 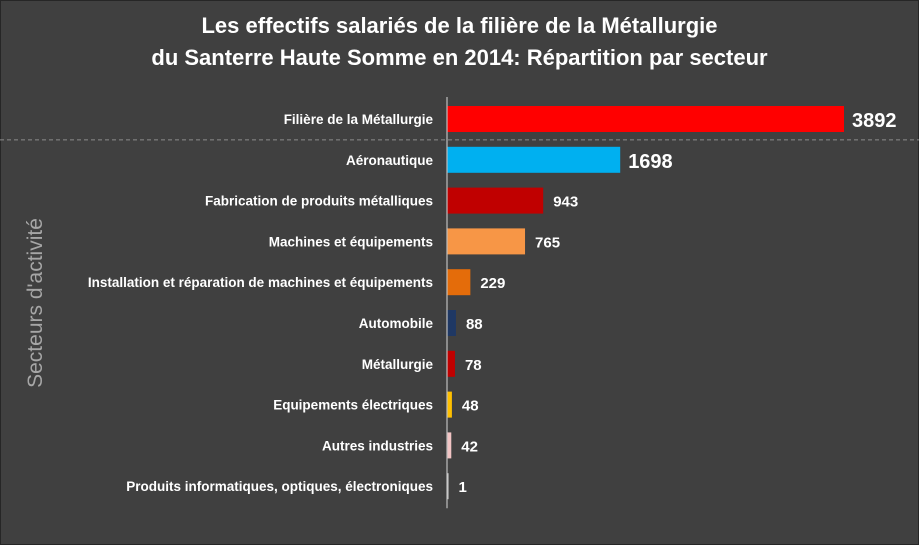 What do you see at coordinates (565, 202) in the screenshot?
I see `value-label: 943` at bounding box center [565, 202].